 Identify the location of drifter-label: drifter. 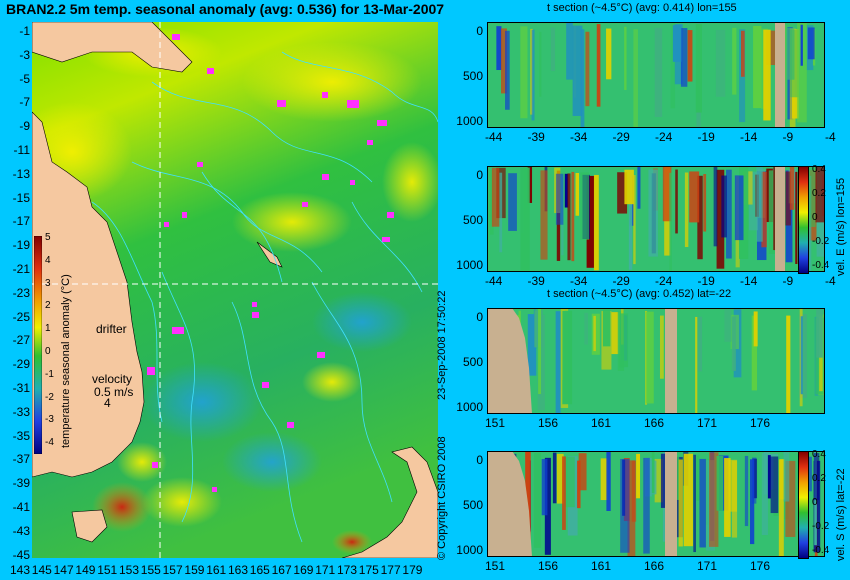
(111, 329).